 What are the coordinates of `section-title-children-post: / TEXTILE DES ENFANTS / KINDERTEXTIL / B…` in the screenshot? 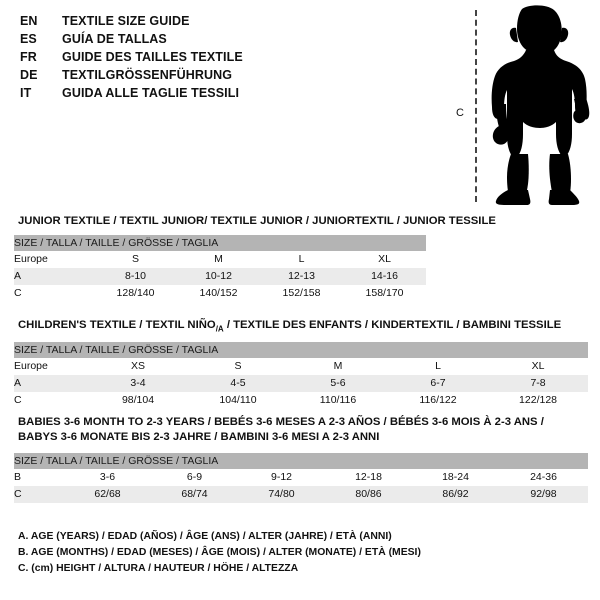 It's located at (392, 325).